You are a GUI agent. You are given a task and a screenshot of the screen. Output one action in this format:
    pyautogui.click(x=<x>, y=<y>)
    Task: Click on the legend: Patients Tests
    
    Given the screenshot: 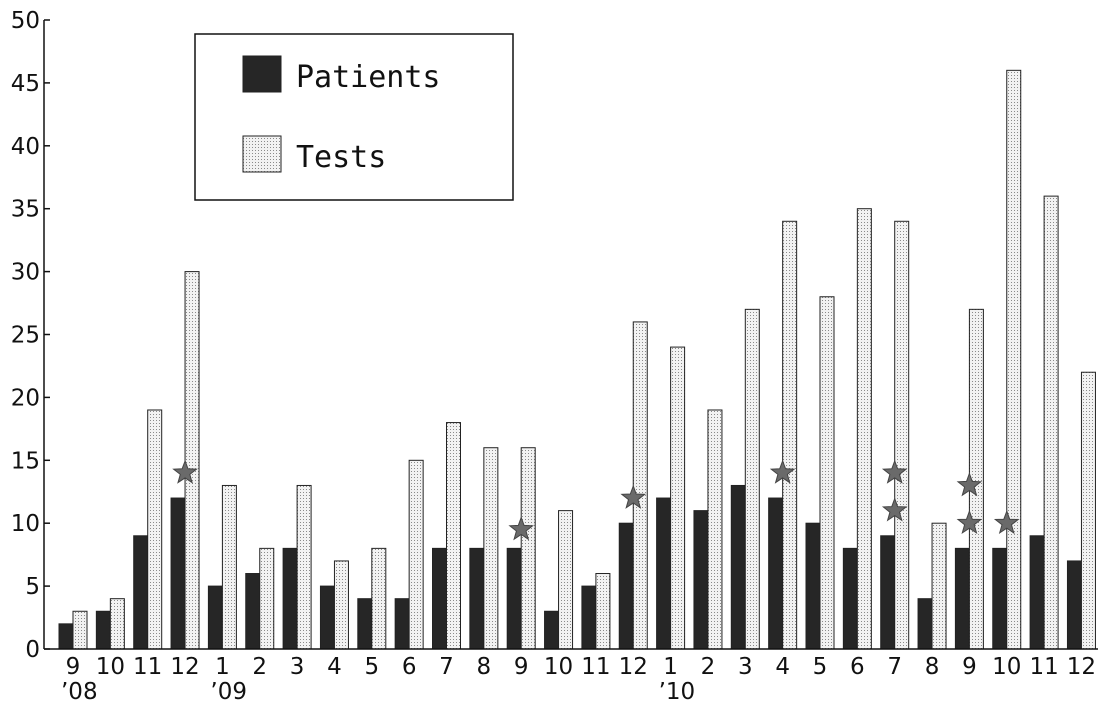 What is the action you would take?
    pyautogui.click(x=354, y=117)
    